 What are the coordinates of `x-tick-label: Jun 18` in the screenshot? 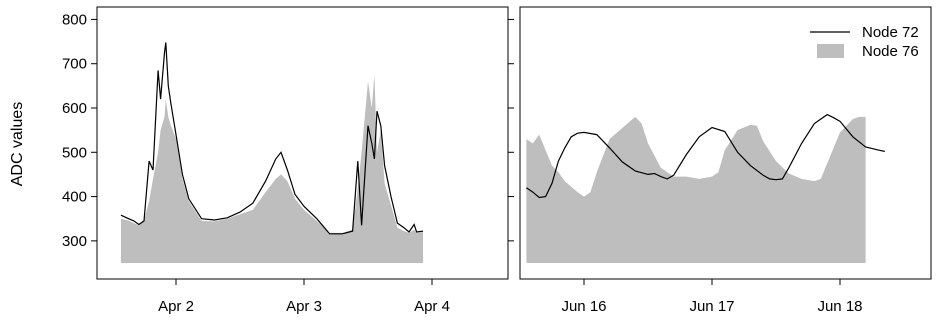 It's located at (839, 306).